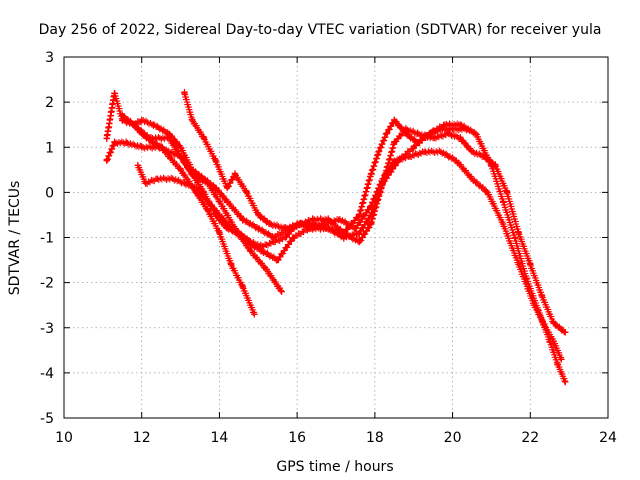  Describe the element at coordinates (47, 374) in the screenshot. I see `y-tick-label: -4` at that location.